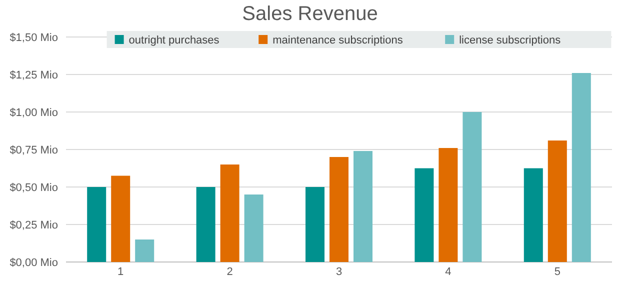  What do you see at coordinates (448, 272) in the screenshot?
I see `x-tick-label: 4` at bounding box center [448, 272].